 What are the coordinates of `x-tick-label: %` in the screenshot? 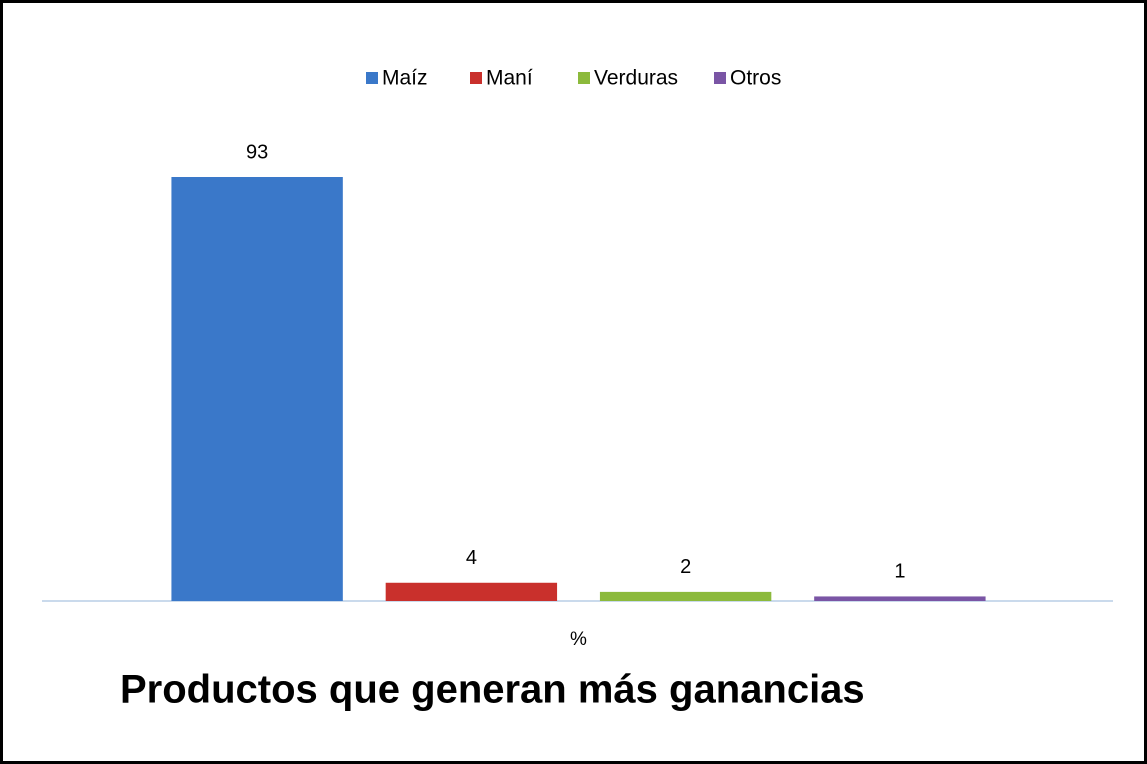 It's located at (578, 639).